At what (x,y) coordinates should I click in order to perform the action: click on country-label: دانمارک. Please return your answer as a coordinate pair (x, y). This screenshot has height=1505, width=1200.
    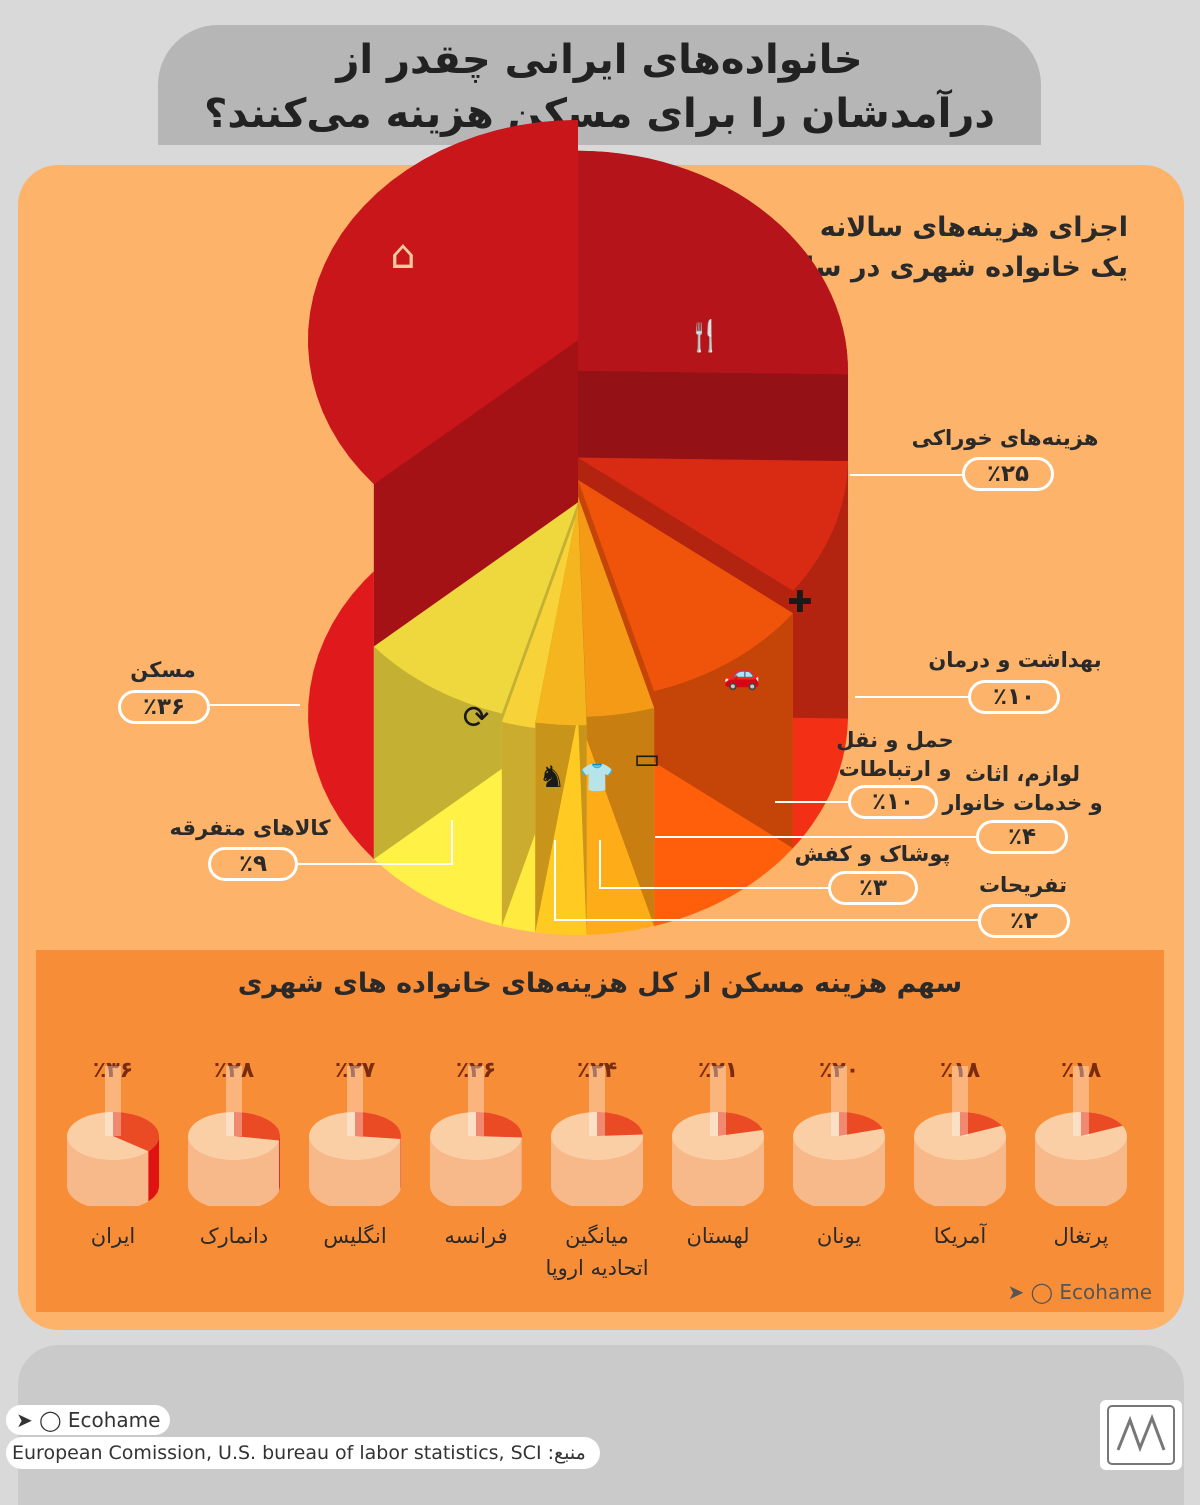
    Looking at the image, I should click on (234, 1236).